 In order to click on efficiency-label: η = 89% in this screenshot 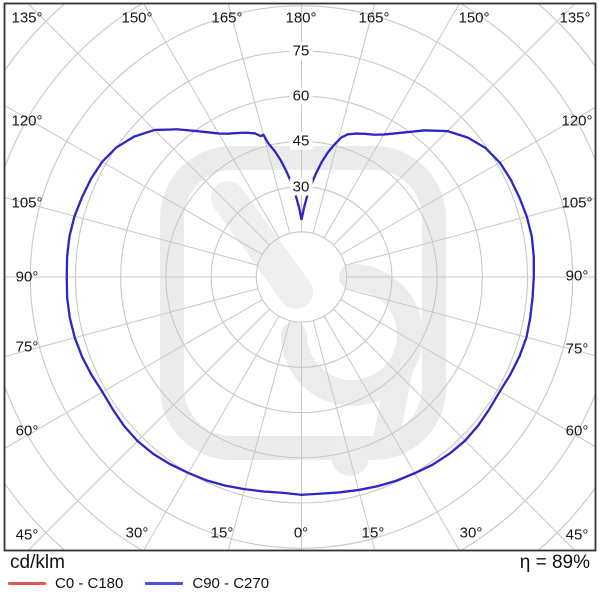, I will do `click(554, 562)`.